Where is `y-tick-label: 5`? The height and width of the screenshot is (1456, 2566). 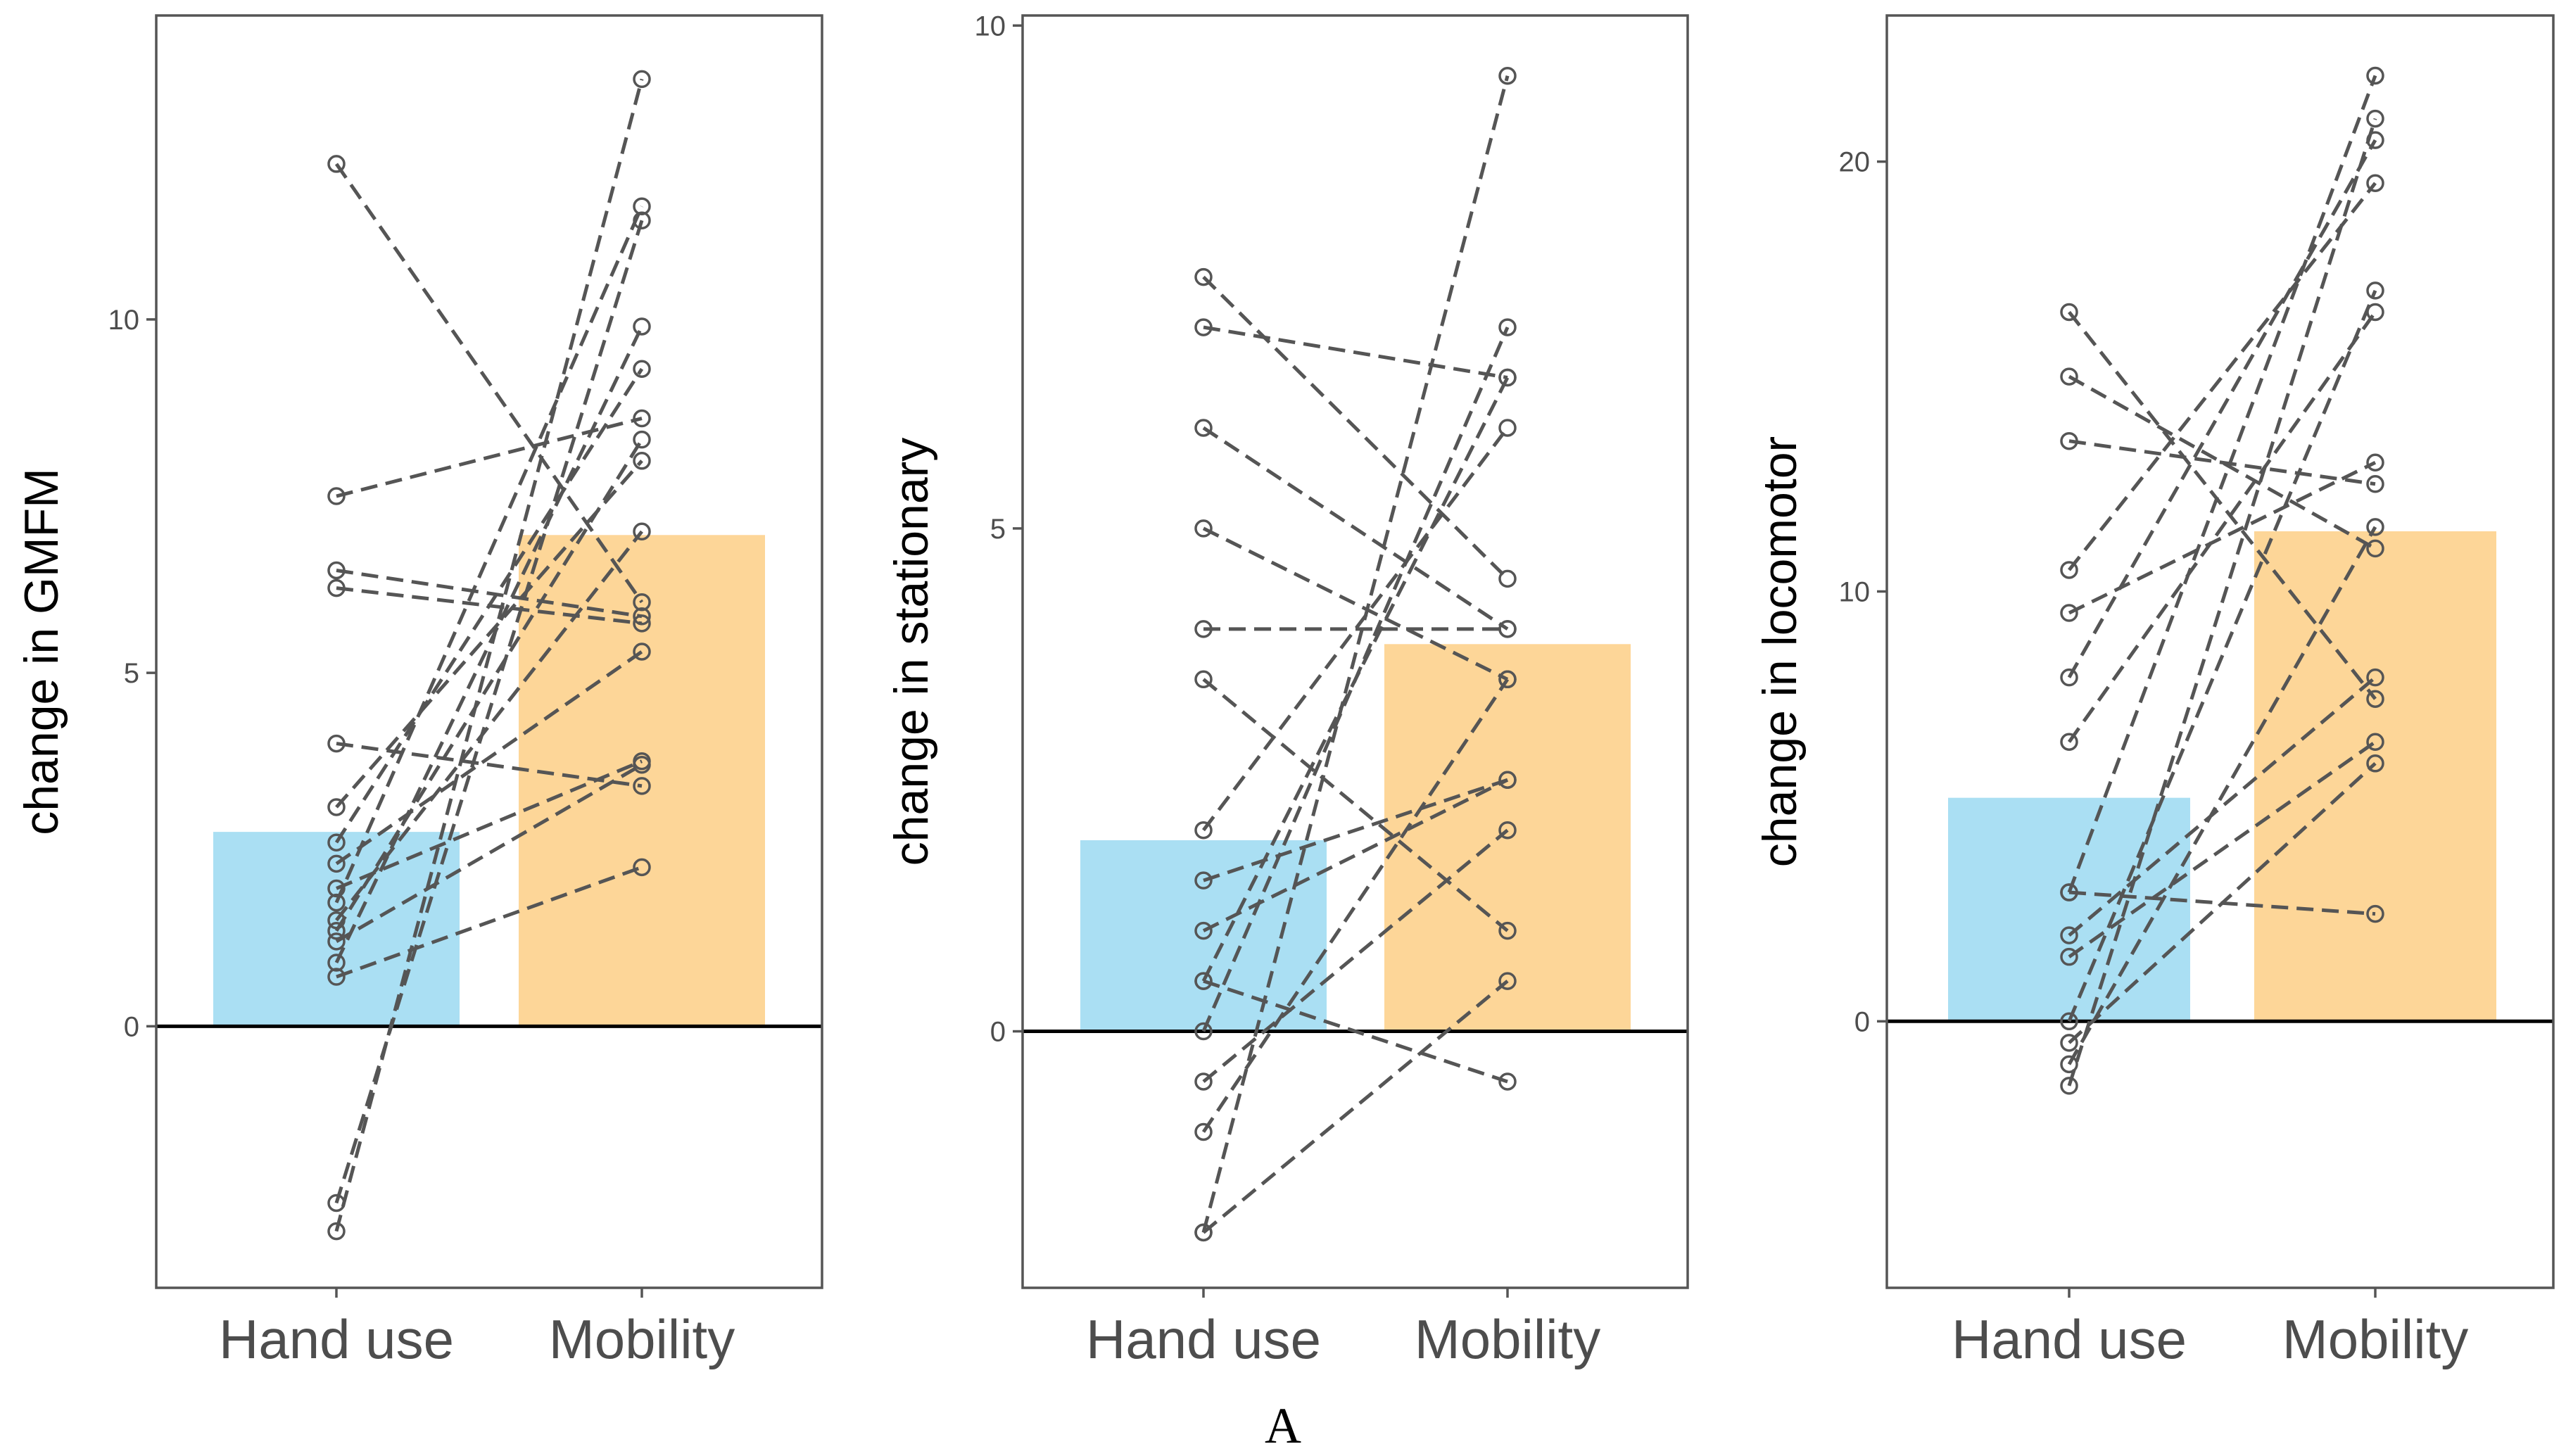
y-tick-label: 5 is located at coordinates (998, 529).